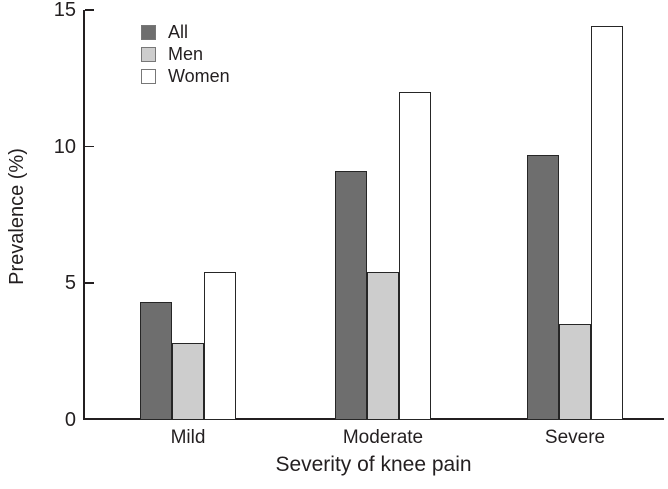  What do you see at coordinates (543, 287) in the screenshot?
I see `bar-severe-all` at bounding box center [543, 287].